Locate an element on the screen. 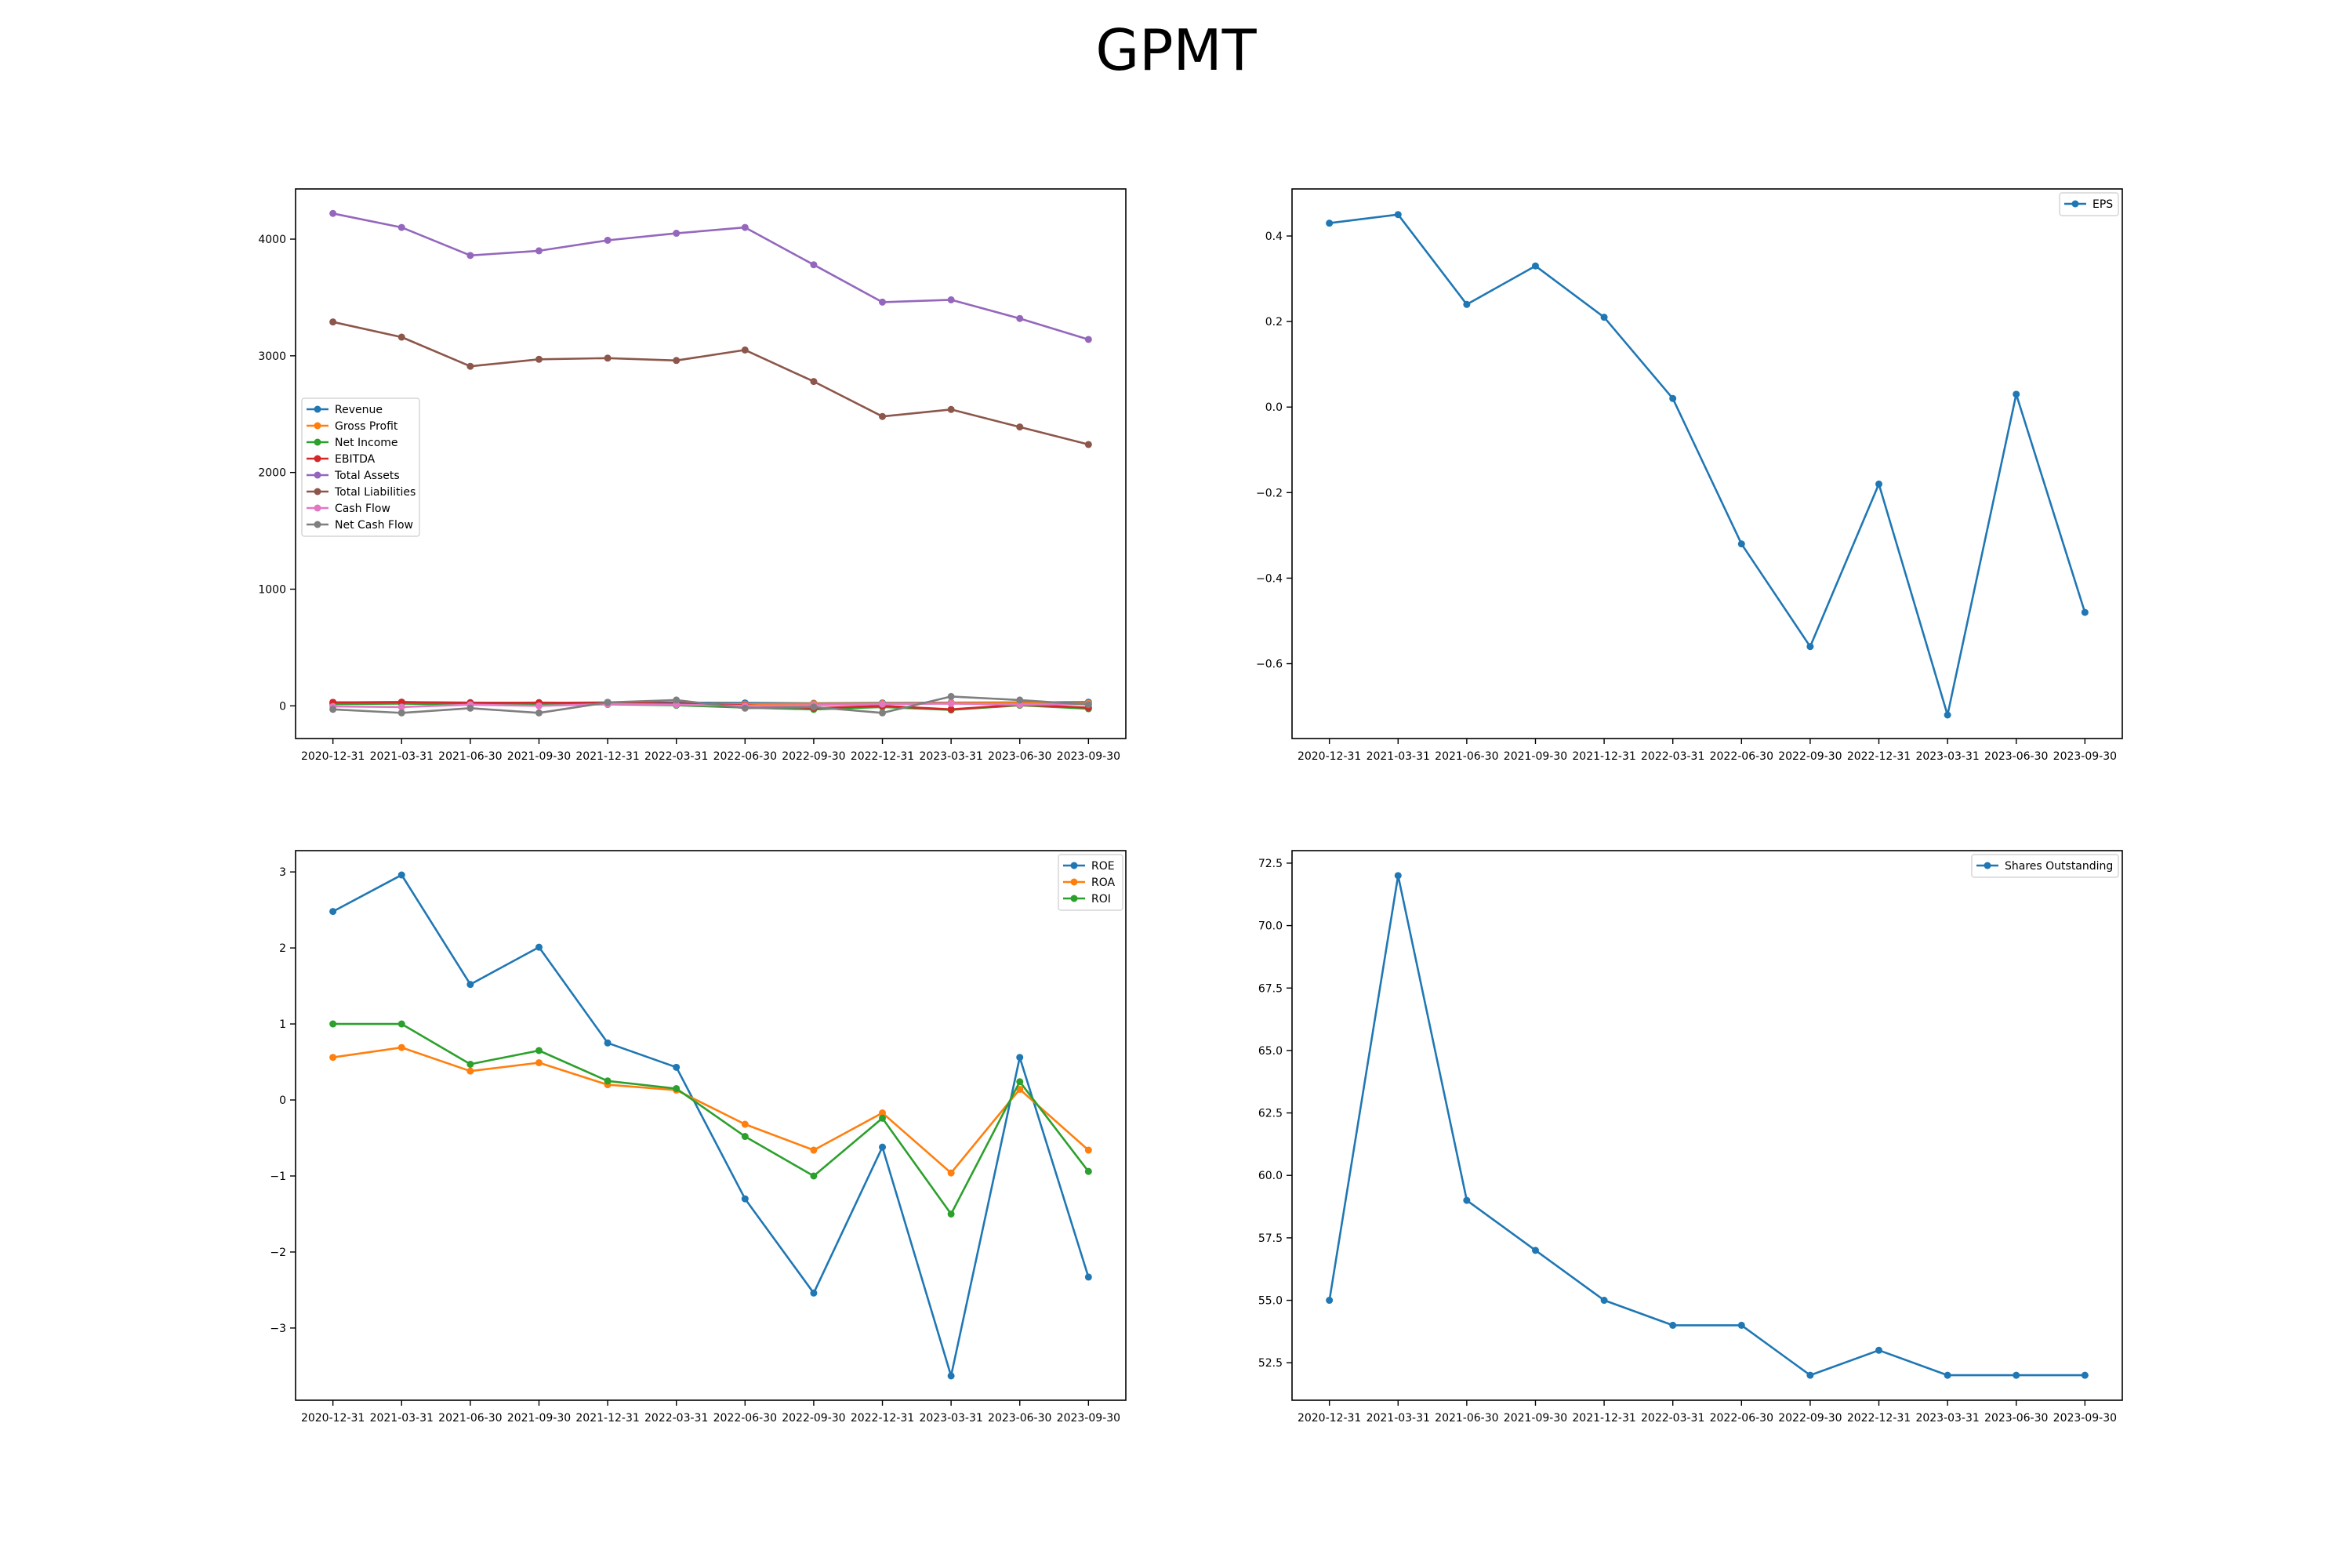 The height and width of the screenshot is (1568, 2352). y-tick-label: 52.5 is located at coordinates (1270, 1363).